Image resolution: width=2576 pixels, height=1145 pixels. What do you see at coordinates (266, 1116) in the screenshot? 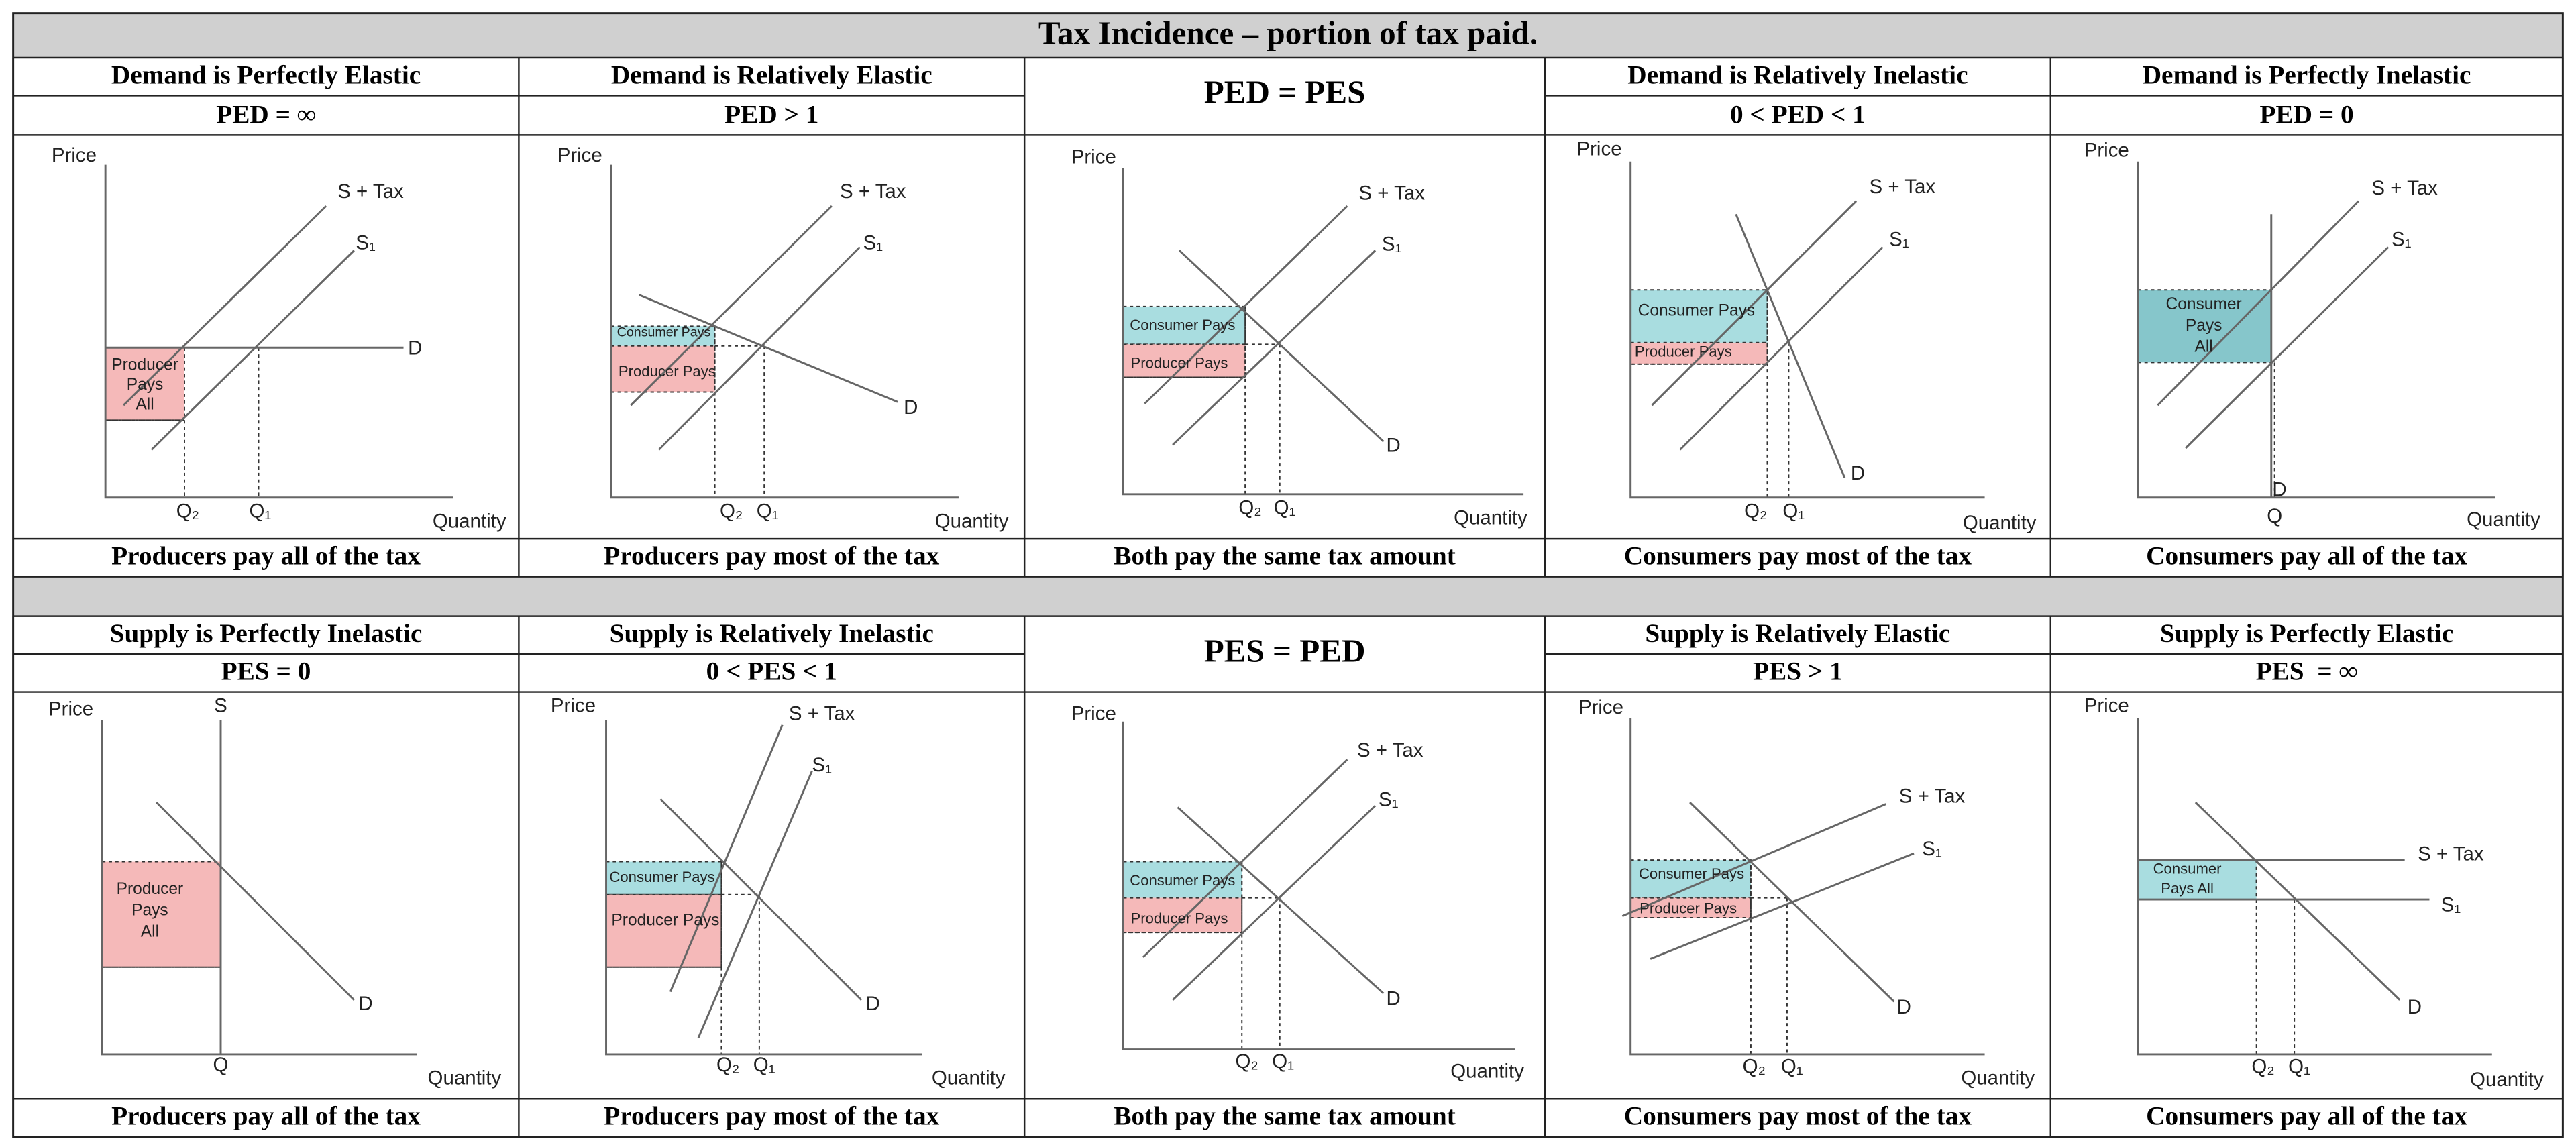
I see `panel-caption: Producers pay all of the tax` at bounding box center [266, 1116].